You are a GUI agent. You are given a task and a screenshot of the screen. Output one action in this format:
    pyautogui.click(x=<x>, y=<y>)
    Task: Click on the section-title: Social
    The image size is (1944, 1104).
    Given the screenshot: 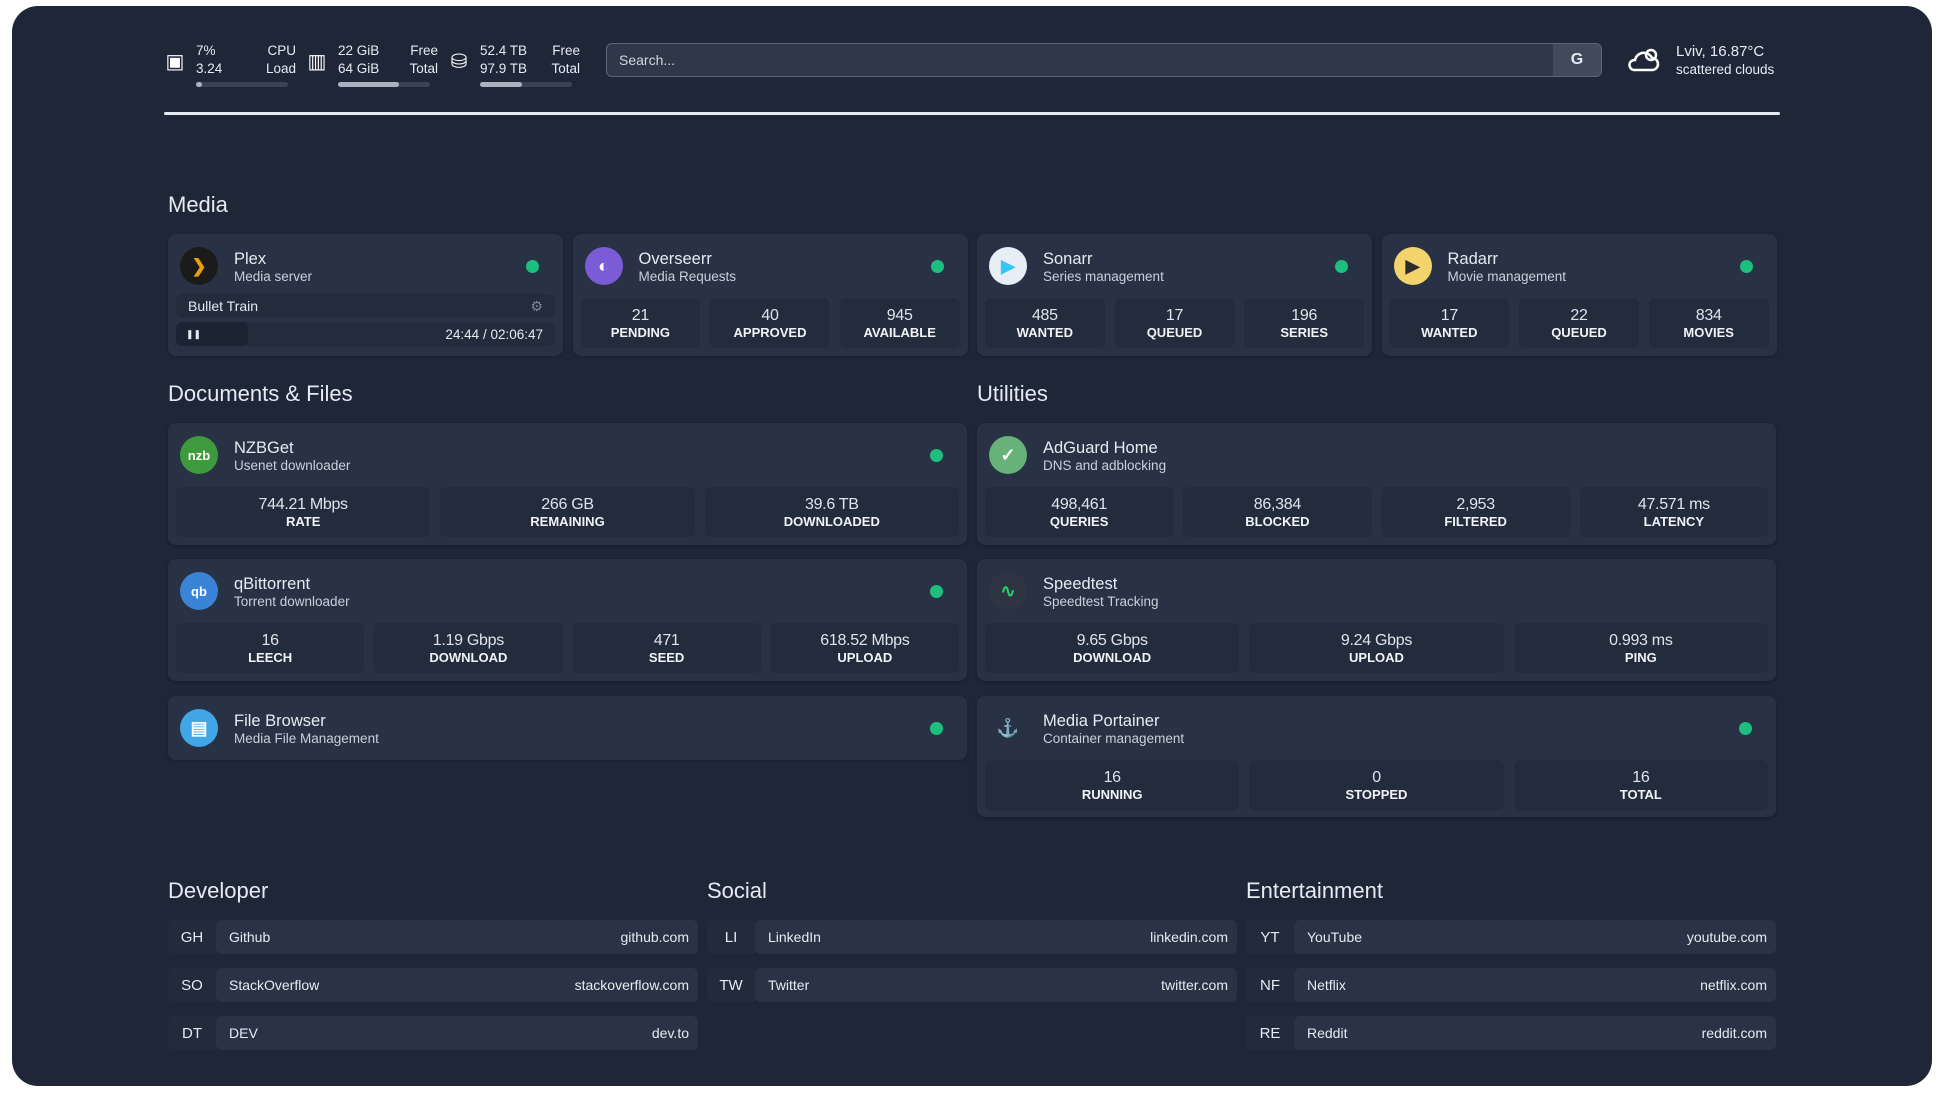 What is the action you would take?
    pyautogui.click(x=737, y=890)
    